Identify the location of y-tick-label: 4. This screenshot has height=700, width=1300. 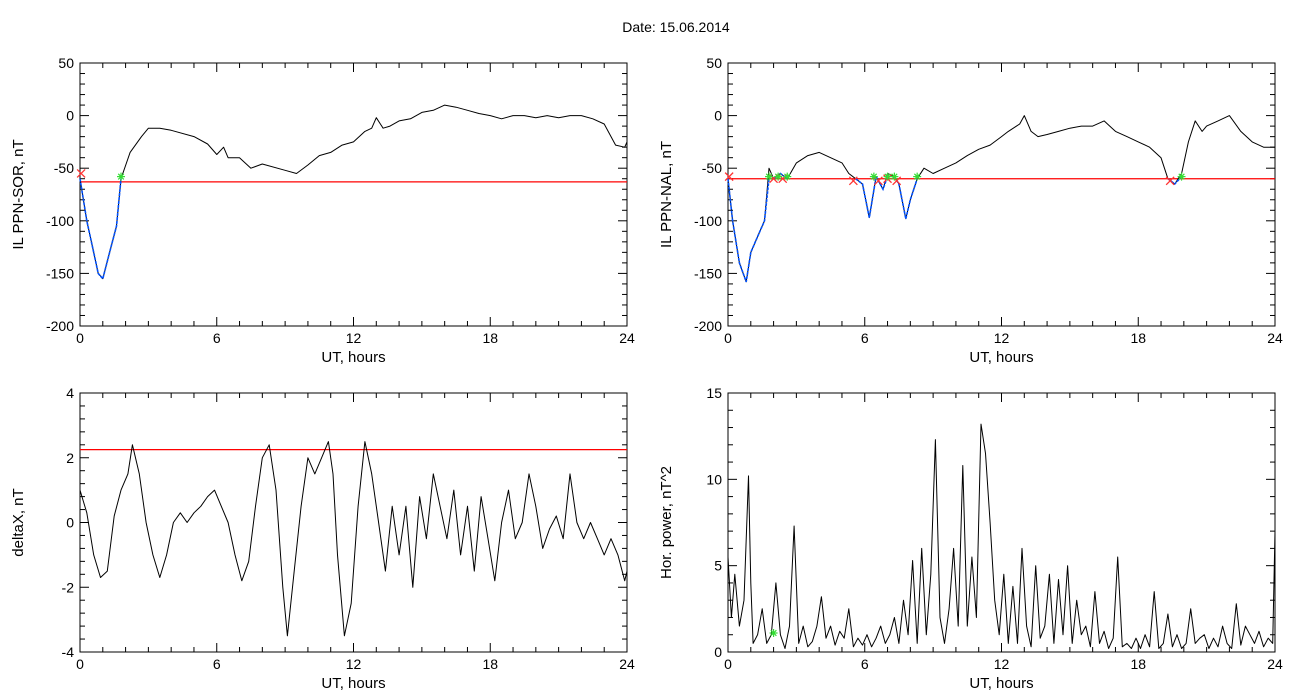
(70, 393).